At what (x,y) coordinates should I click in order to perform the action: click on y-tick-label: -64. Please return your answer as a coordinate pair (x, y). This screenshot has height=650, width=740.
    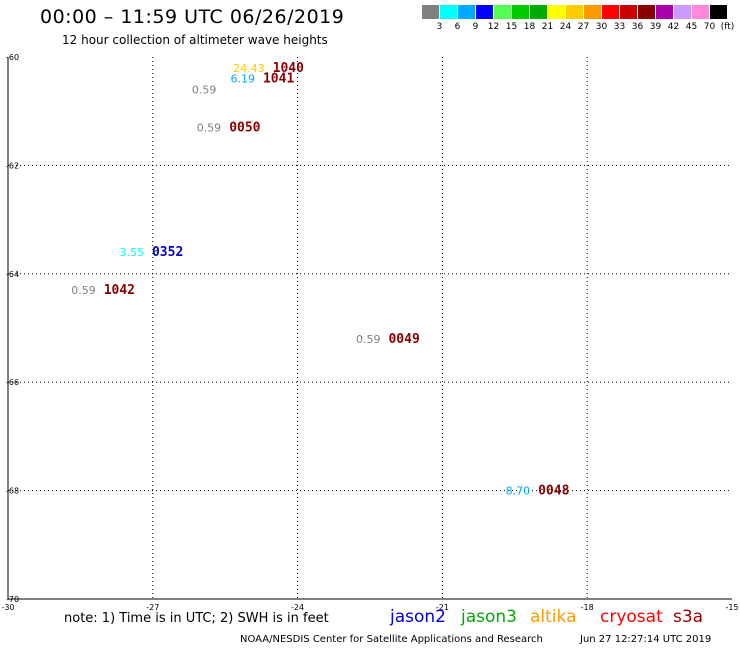
    Looking at the image, I should click on (12, 274).